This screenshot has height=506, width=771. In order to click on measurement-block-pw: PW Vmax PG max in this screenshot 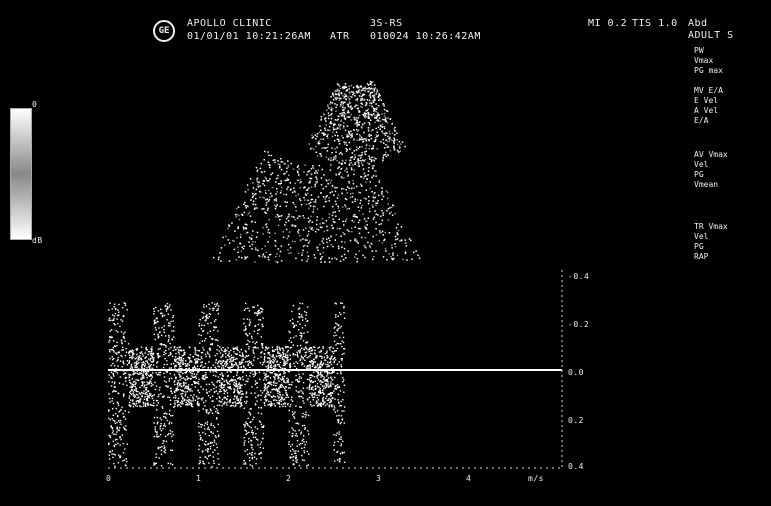, I will do `click(708, 61)`.